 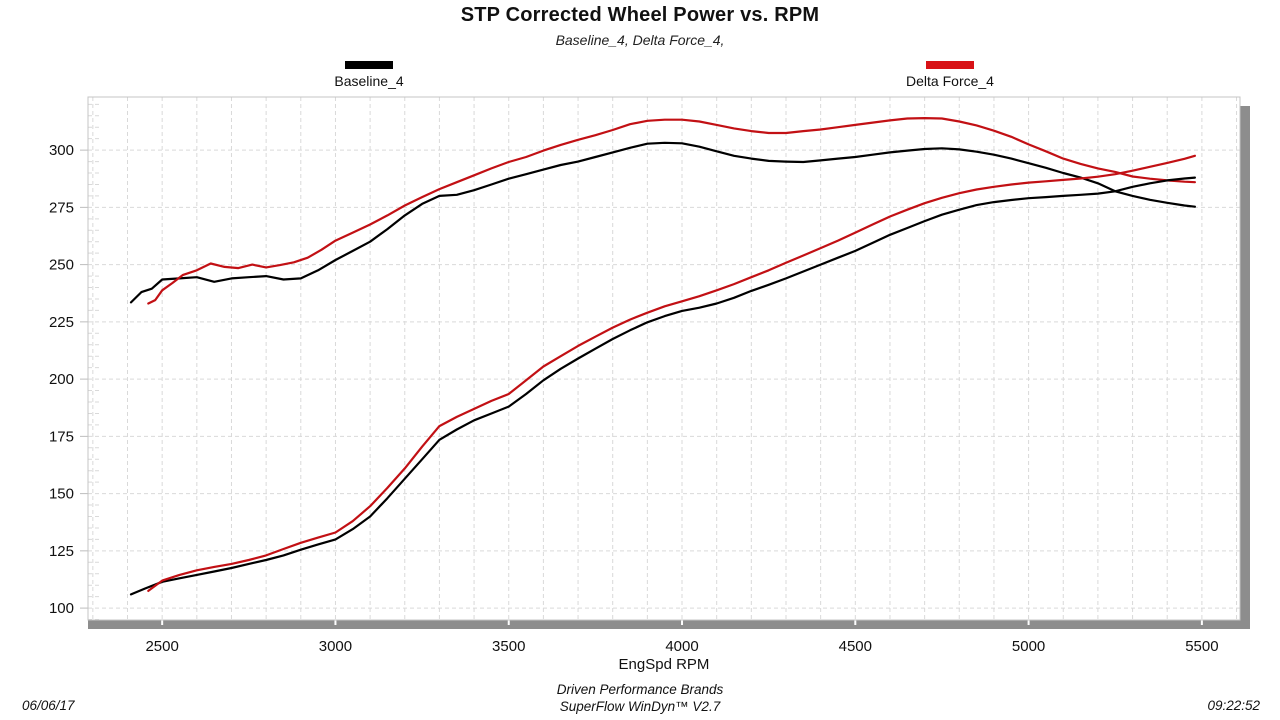 I want to click on chart-title: STP Corrected Wheel Power vs. RPM, so click(x=640, y=15).